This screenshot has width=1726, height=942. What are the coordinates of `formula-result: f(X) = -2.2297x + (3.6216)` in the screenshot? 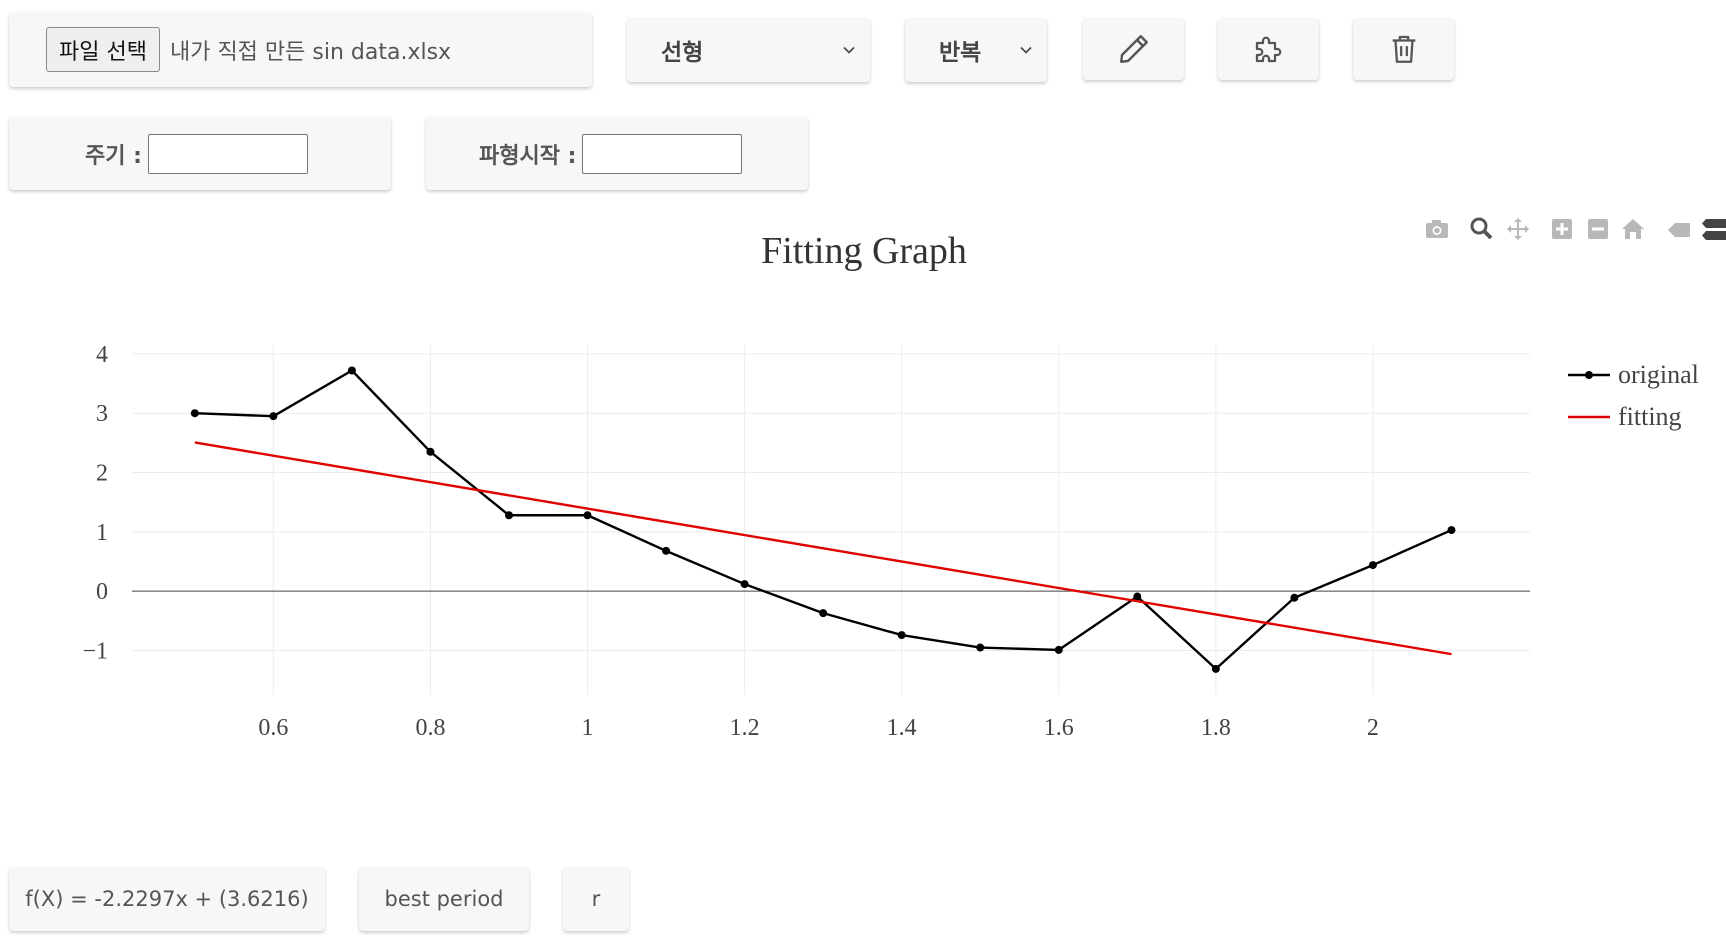 It's located at (167, 899).